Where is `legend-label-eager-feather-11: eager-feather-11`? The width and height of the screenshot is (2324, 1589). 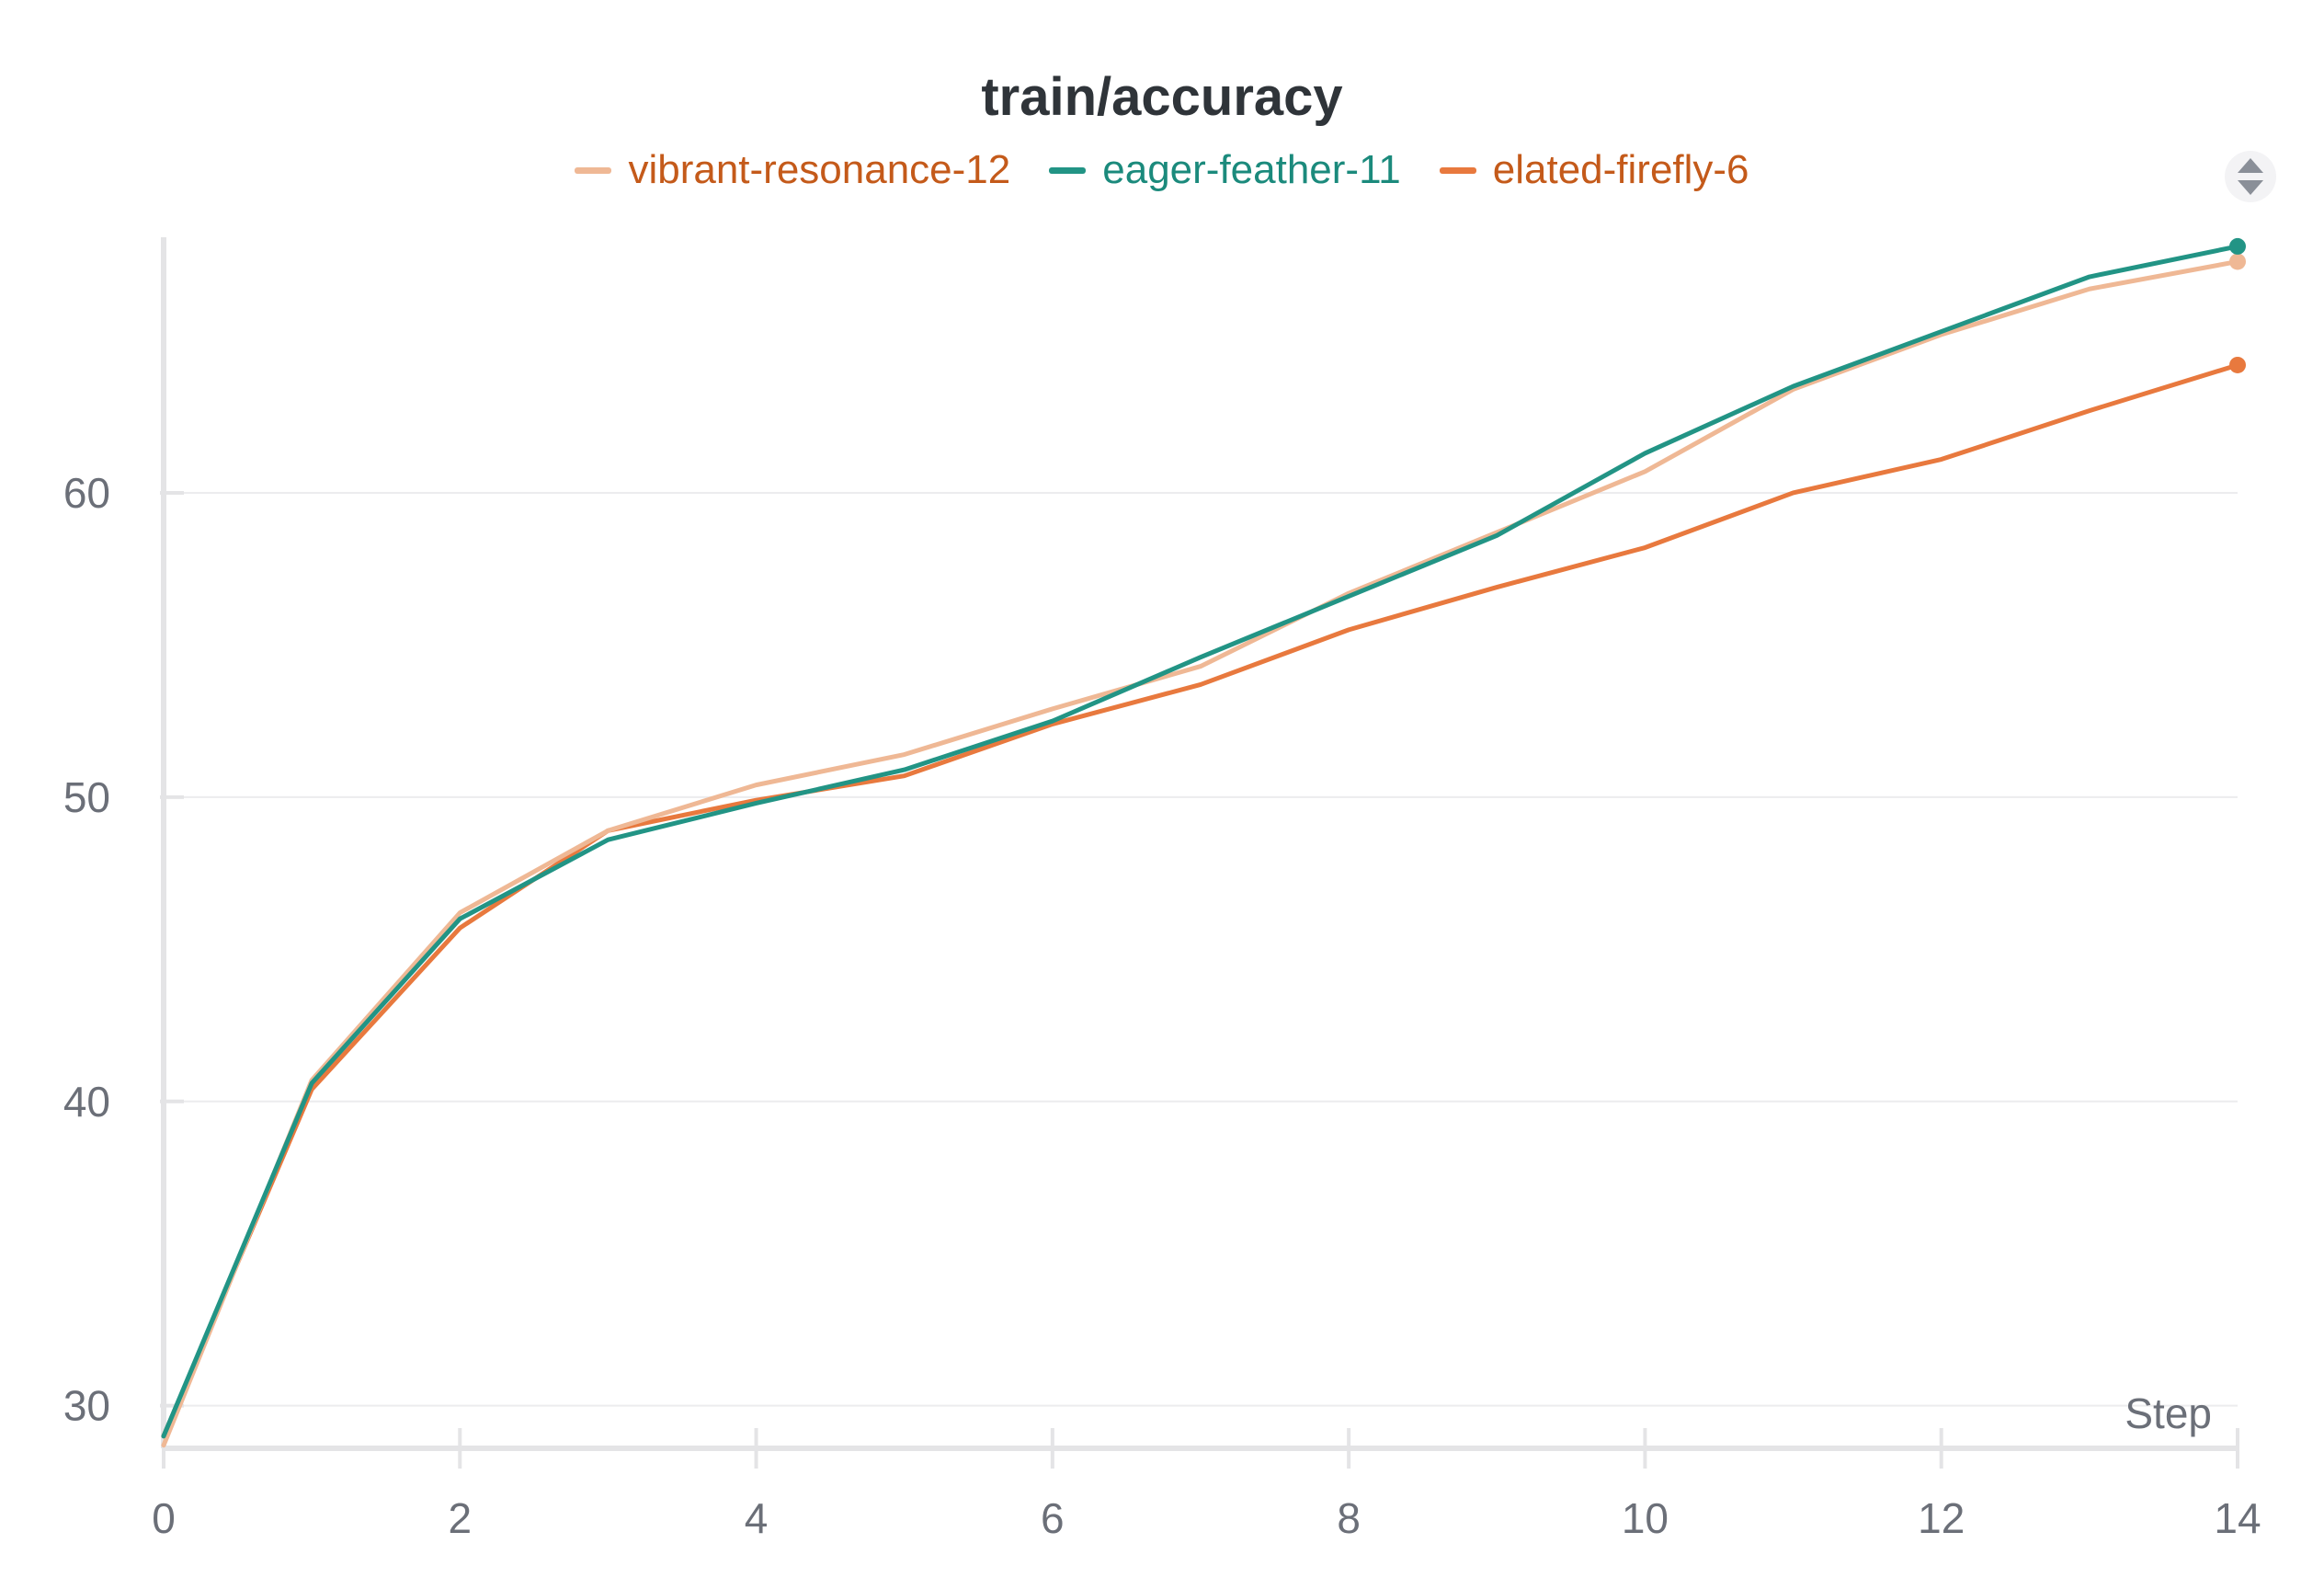 legend-label-eager-feather-11: eager-feather-11 is located at coordinates (1251, 169).